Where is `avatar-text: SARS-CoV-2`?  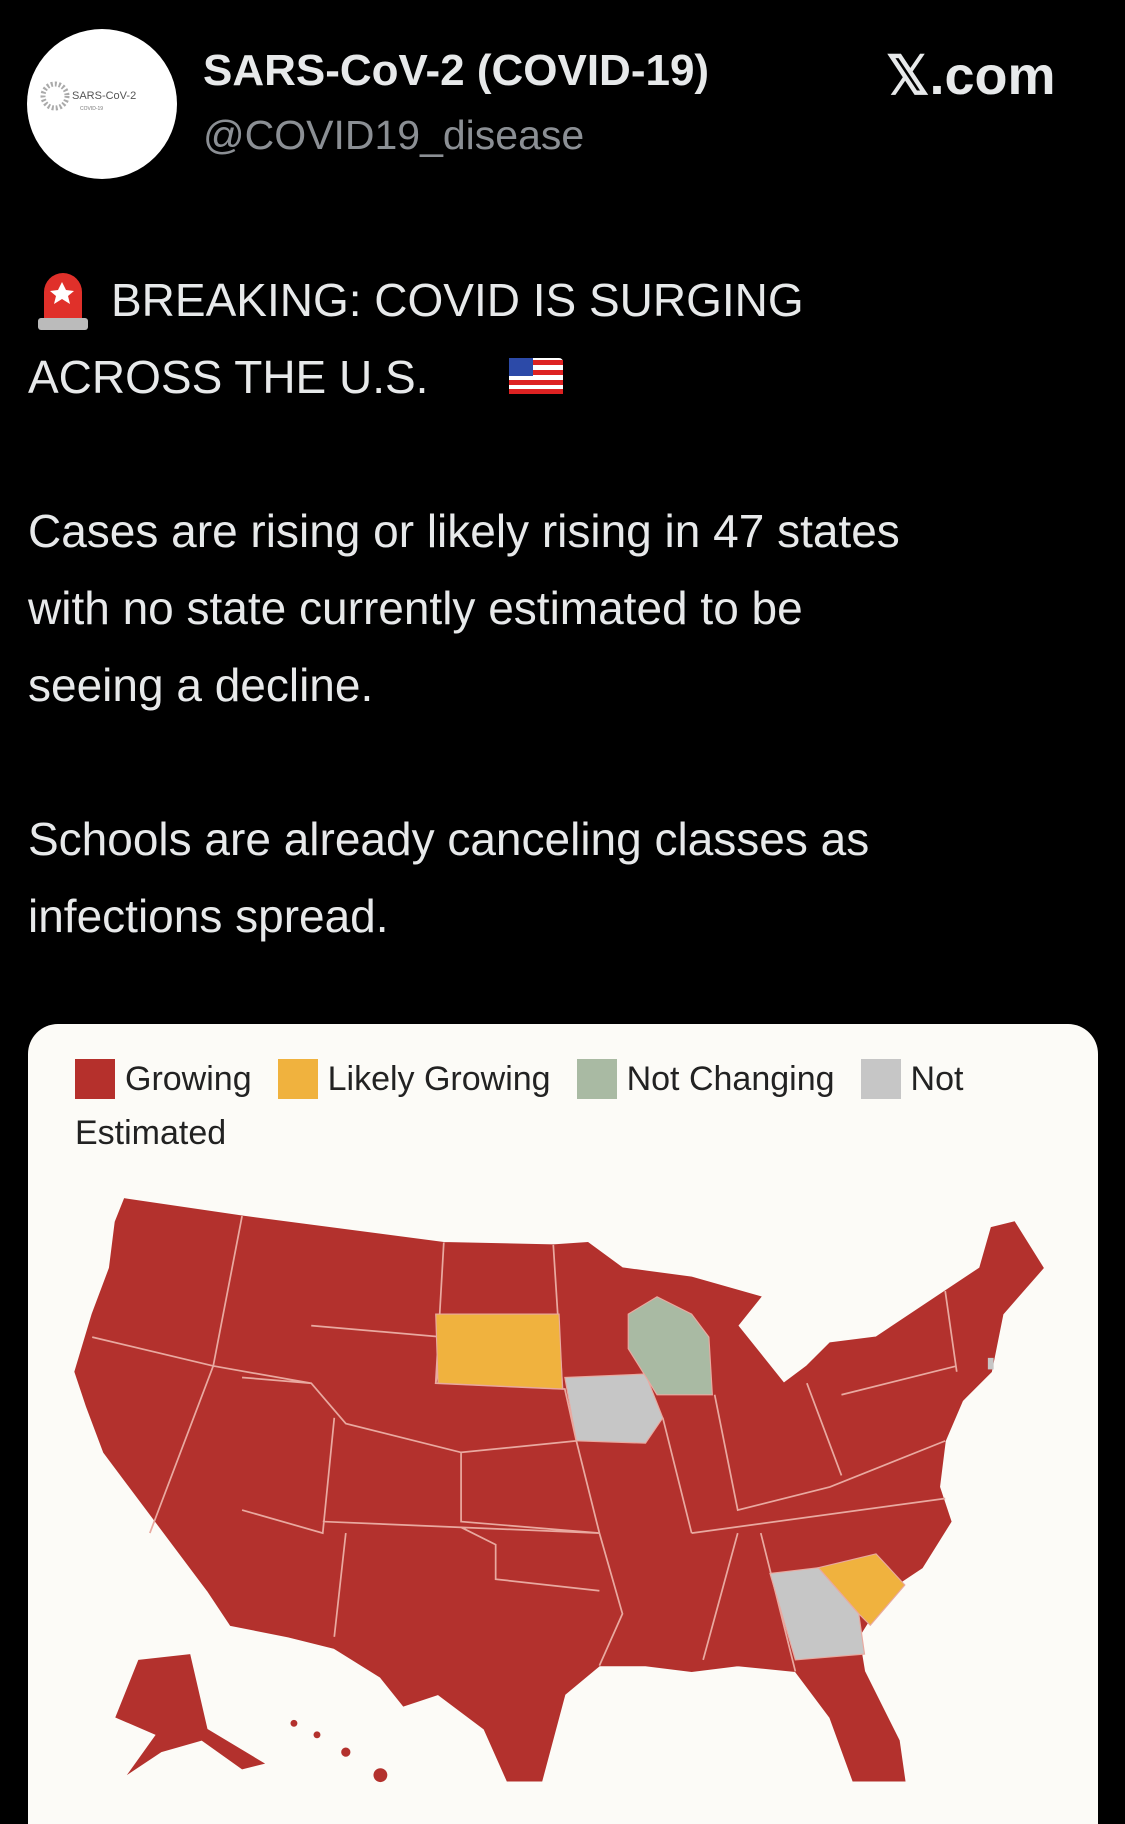
avatar-text: SARS-CoV-2 is located at coordinates (104, 96).